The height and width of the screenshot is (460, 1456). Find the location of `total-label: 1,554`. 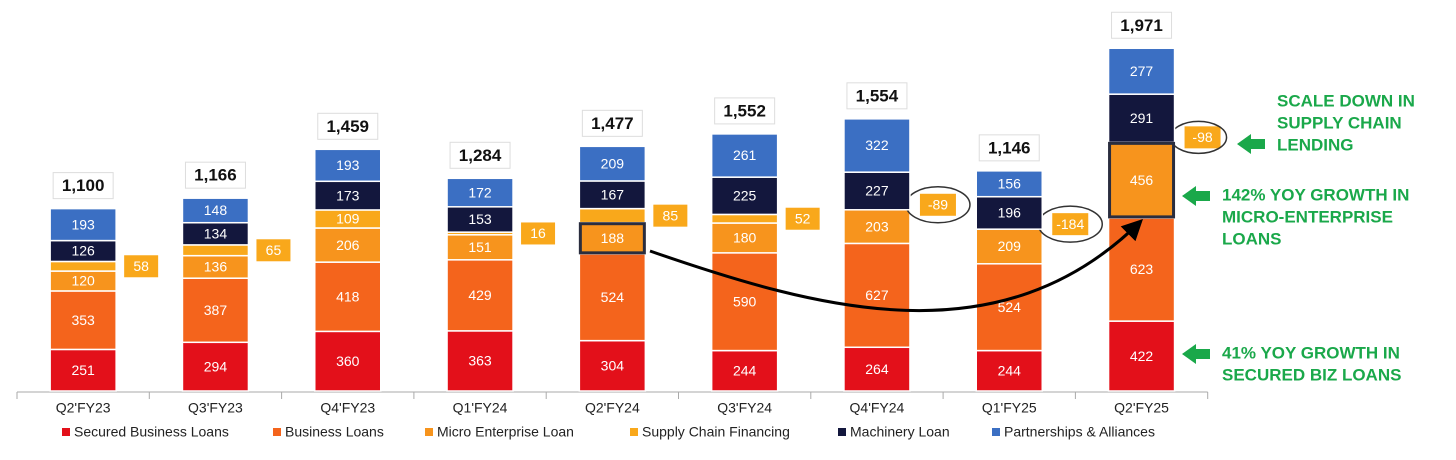

total-label: 1,554 is located at coordinates (877, 95).